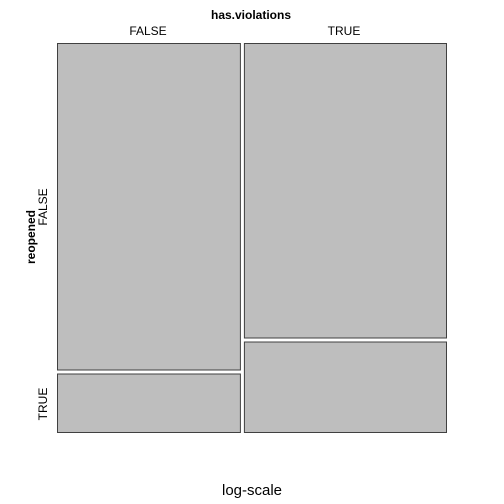 The image size is (504, 504). Describe the element at coordinates (345, 387) in the screenshot. I see `mosaic-tile-true-true` at that location.